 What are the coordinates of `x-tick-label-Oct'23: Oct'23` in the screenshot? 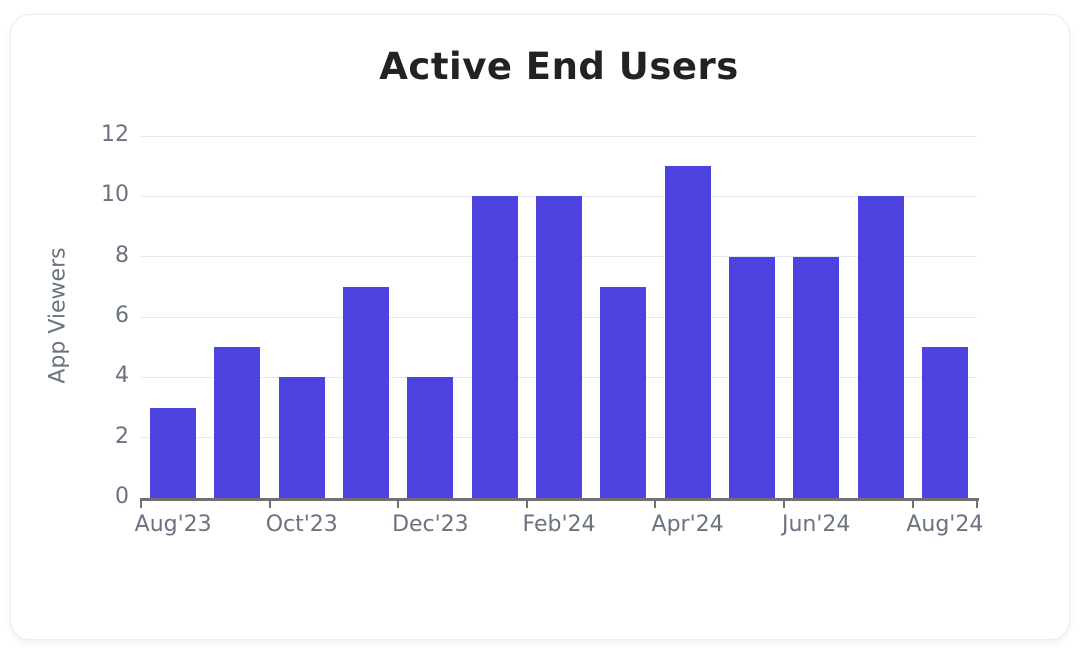 It's located at (301, 524).